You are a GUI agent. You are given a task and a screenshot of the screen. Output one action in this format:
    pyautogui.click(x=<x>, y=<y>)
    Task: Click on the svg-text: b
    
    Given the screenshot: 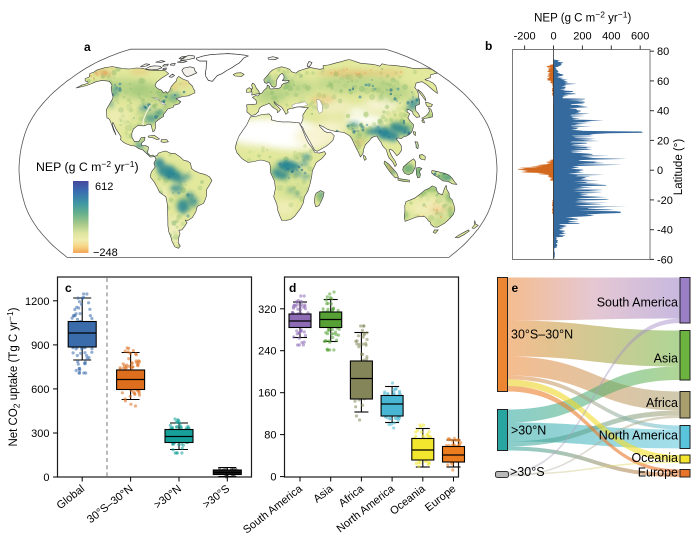 What is the action you would take?
    pyautogui.click(x=488, y=46)
    